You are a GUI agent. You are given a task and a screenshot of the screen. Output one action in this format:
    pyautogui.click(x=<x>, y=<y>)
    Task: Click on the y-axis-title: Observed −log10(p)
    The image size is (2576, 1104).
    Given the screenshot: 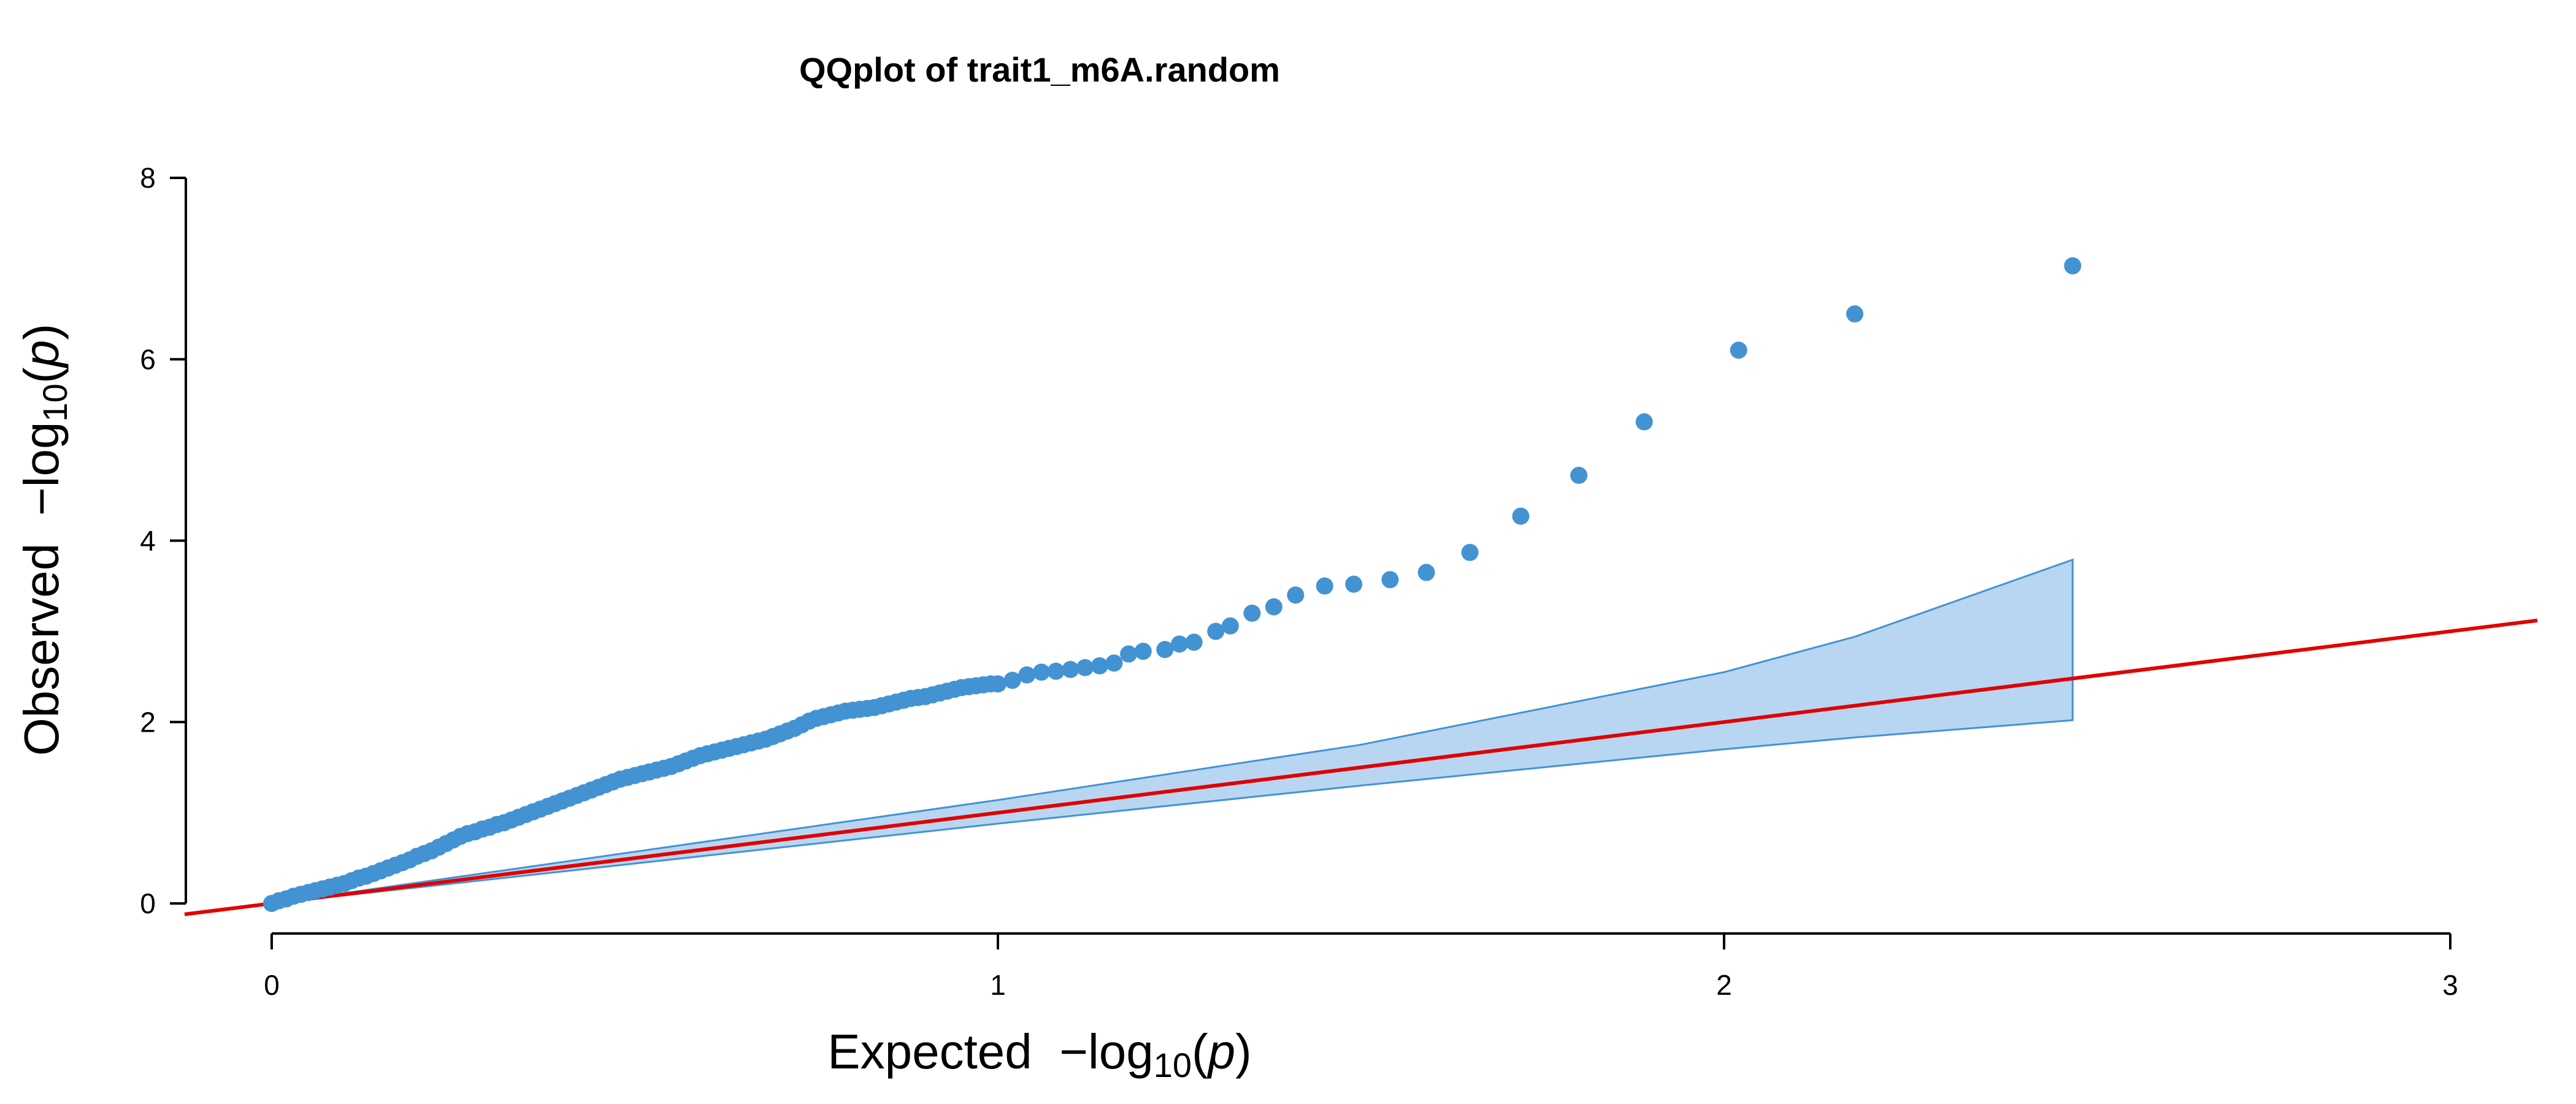 What is the action you would take?
    pyautogui.click(x=44, y=540)
    